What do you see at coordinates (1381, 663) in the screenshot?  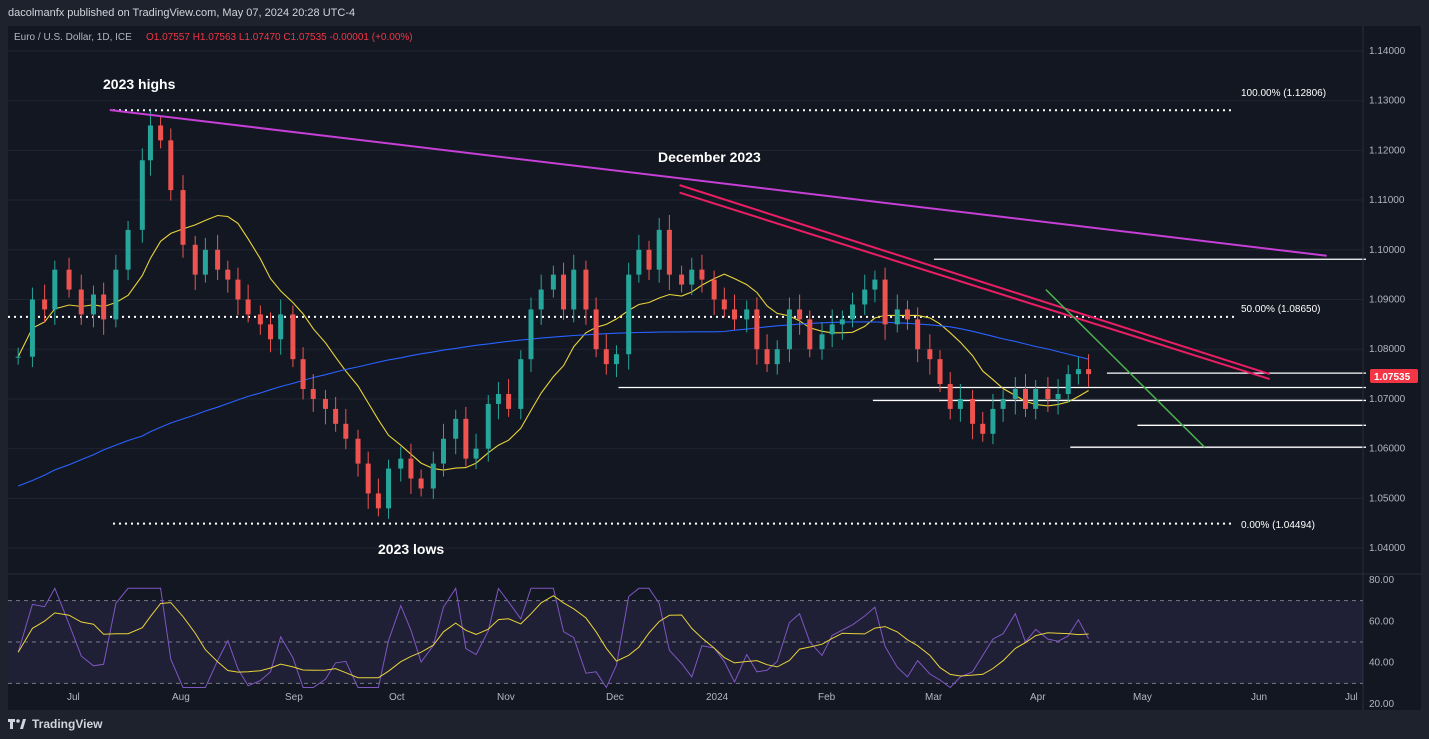 I see `rsi-tick-label: 40.00` at bounding box center [1381, 663].